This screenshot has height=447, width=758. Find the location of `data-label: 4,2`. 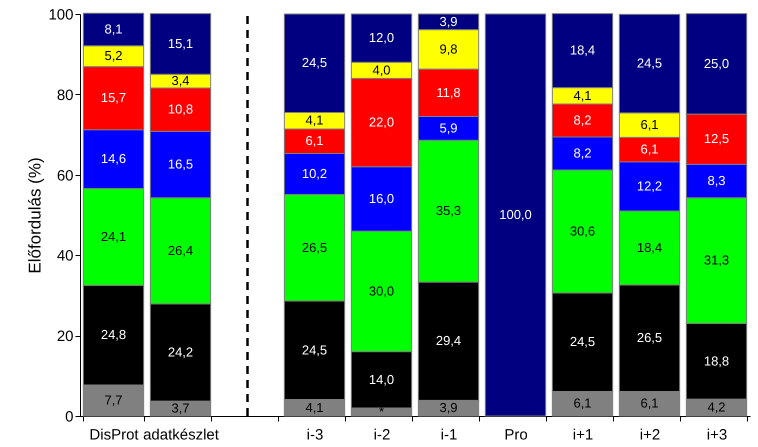

data-label: 4,2 is located at coordinates (716, 407).